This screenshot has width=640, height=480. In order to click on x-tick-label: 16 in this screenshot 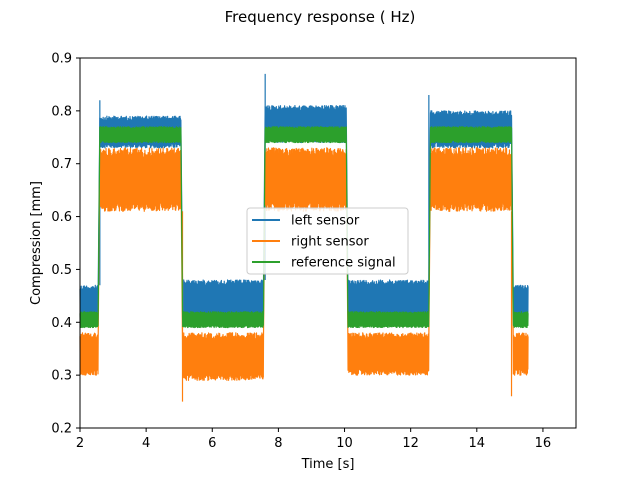, I will do `click(543, 443)`.